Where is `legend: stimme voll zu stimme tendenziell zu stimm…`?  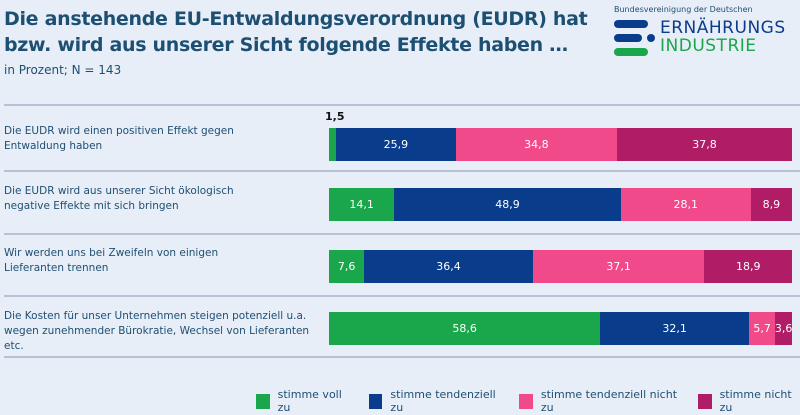
legend: stimme voll zu stimme tendenziell zu stimm… is located at coordinates (528, 401).